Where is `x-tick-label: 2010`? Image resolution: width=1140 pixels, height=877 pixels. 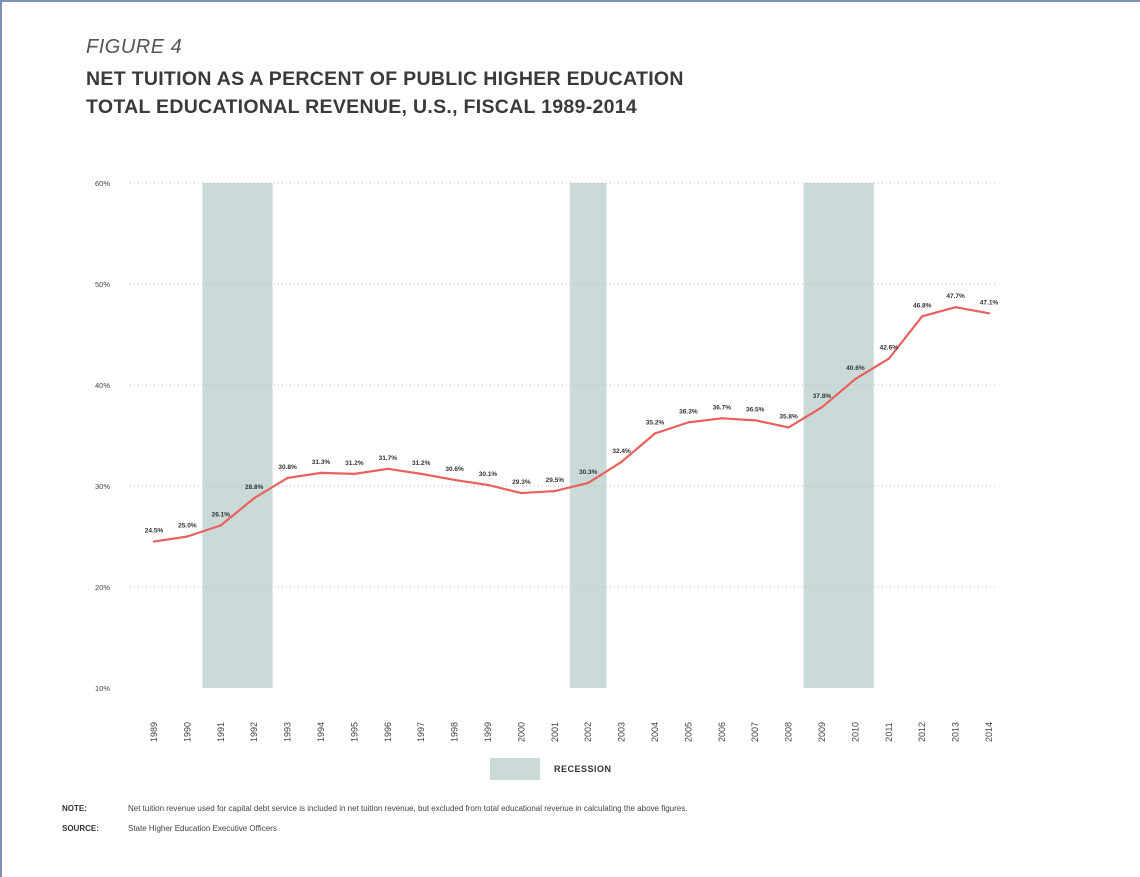 x-tick-label: 2010 is located at coordinates (855, 732).